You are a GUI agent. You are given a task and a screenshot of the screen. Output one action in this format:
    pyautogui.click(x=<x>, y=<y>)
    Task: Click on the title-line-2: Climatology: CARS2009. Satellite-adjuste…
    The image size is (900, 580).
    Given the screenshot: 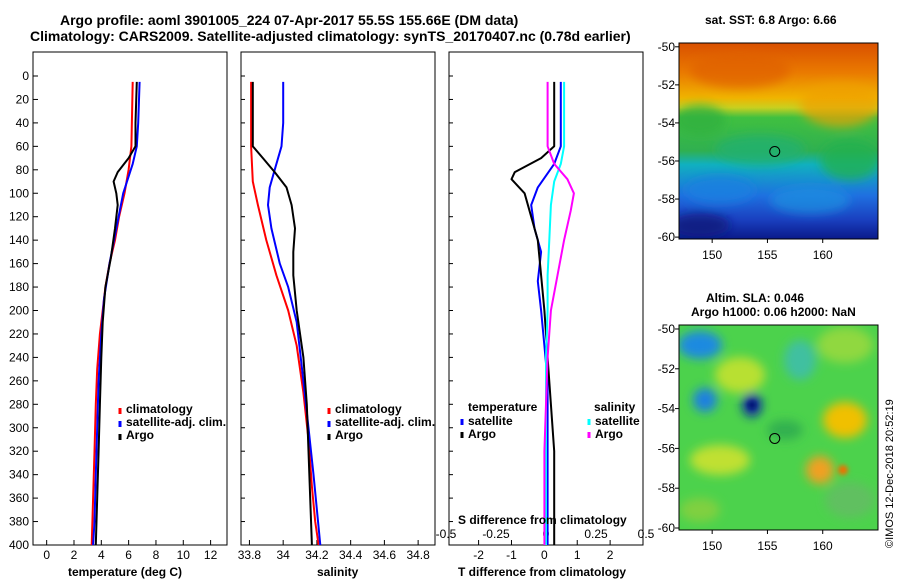 What is the action you would take?
    pyautogui.click(x=330, y=36)
    